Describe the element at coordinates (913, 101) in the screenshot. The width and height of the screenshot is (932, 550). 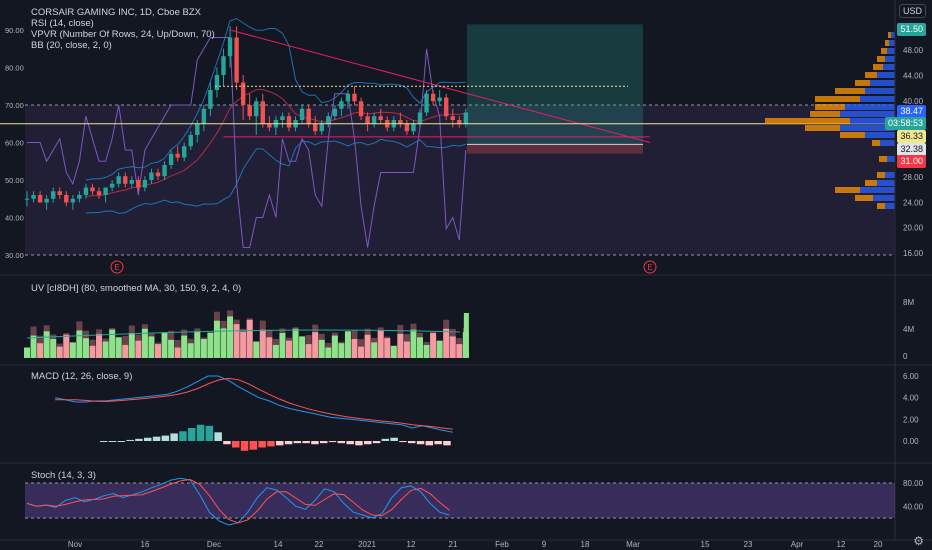
I see `price-axis-tick: 40.00` at that location.